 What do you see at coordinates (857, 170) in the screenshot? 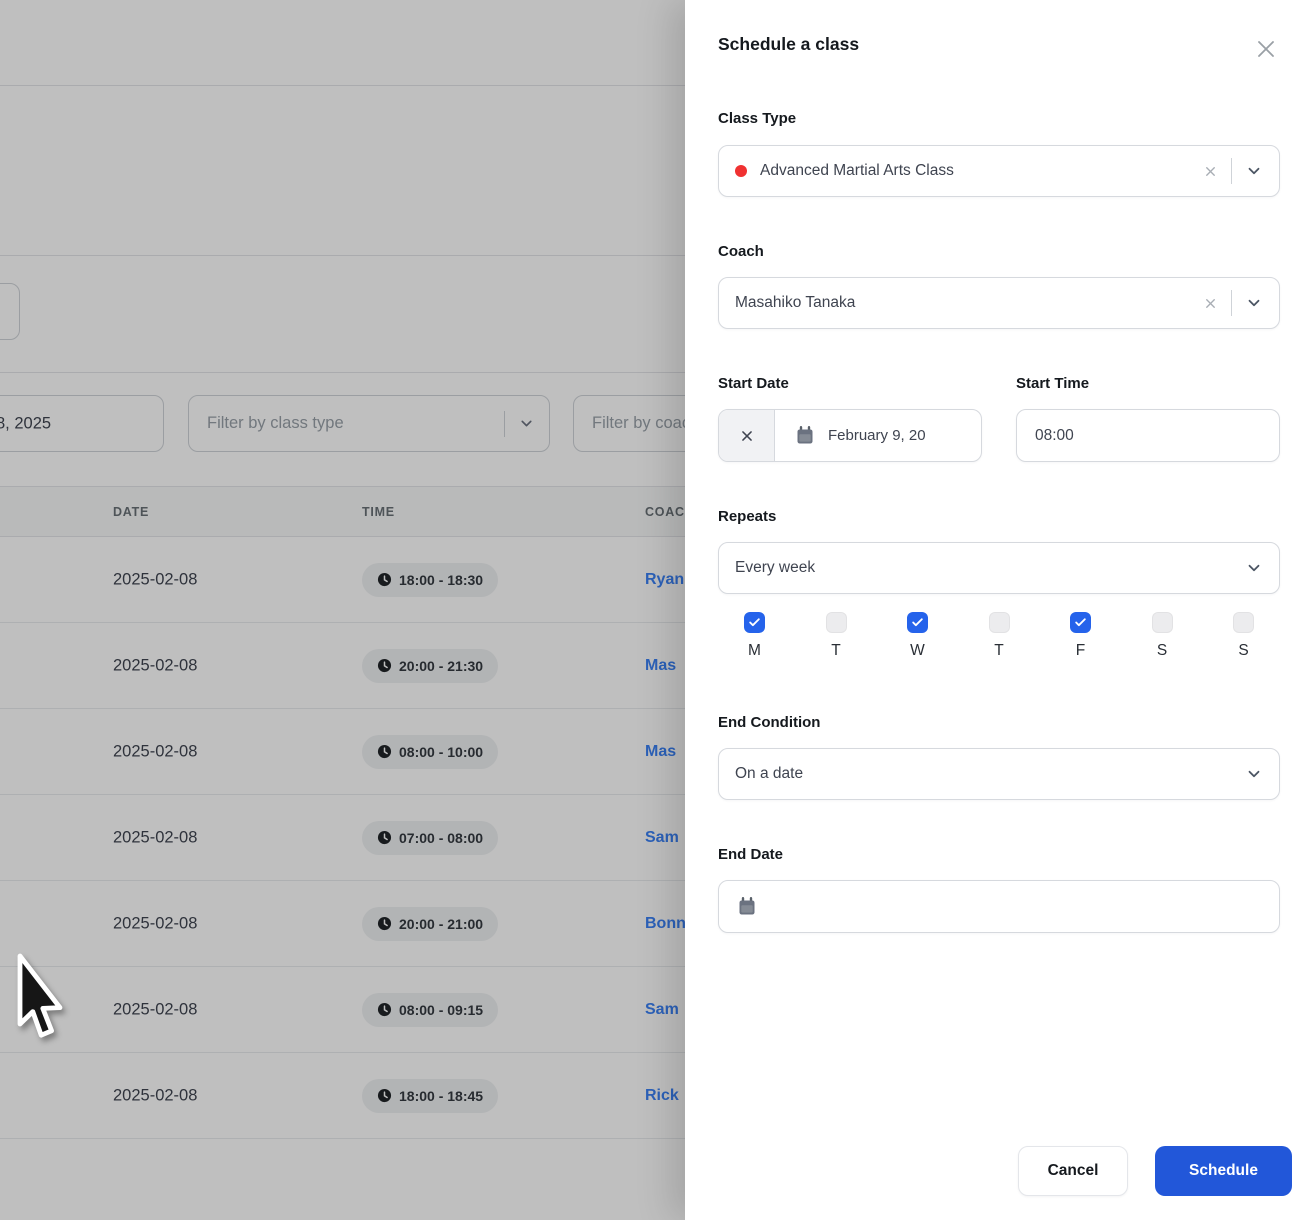
I see `class-type-value: Advanced Martial Arts Class` at bounding box center [857, 170].